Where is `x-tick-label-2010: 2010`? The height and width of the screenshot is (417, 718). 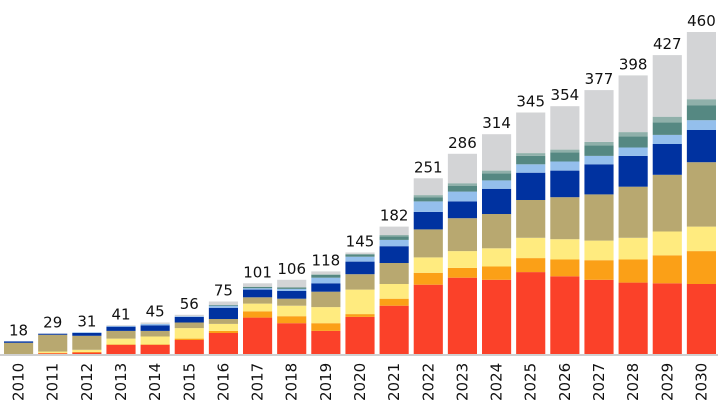
x-tick-label-2010: 2010 is located at coordinates (19, 382).